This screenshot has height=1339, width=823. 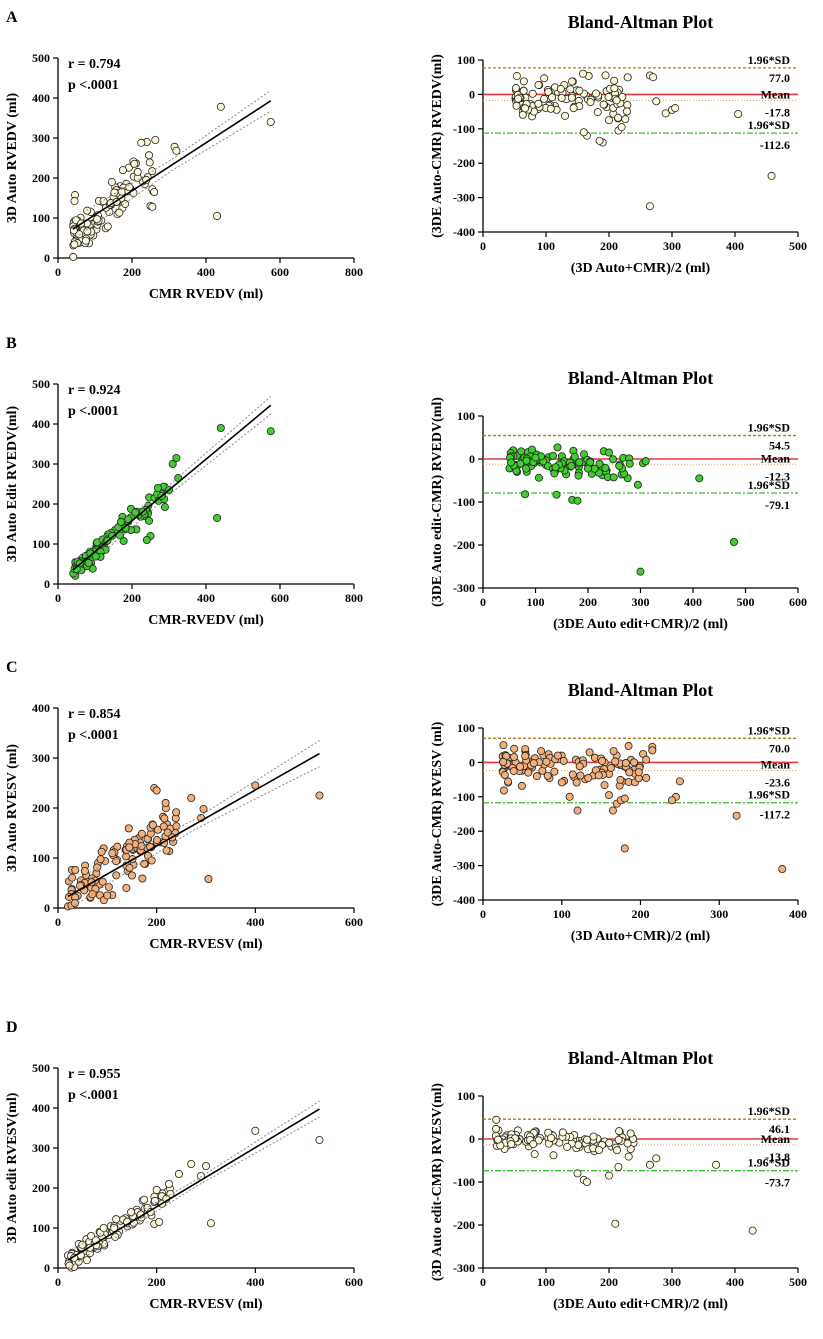 What do you see at coordinates (776, 95) in the screenshot?
I see `mean-label: Mean` at bounding box center [776, 95].